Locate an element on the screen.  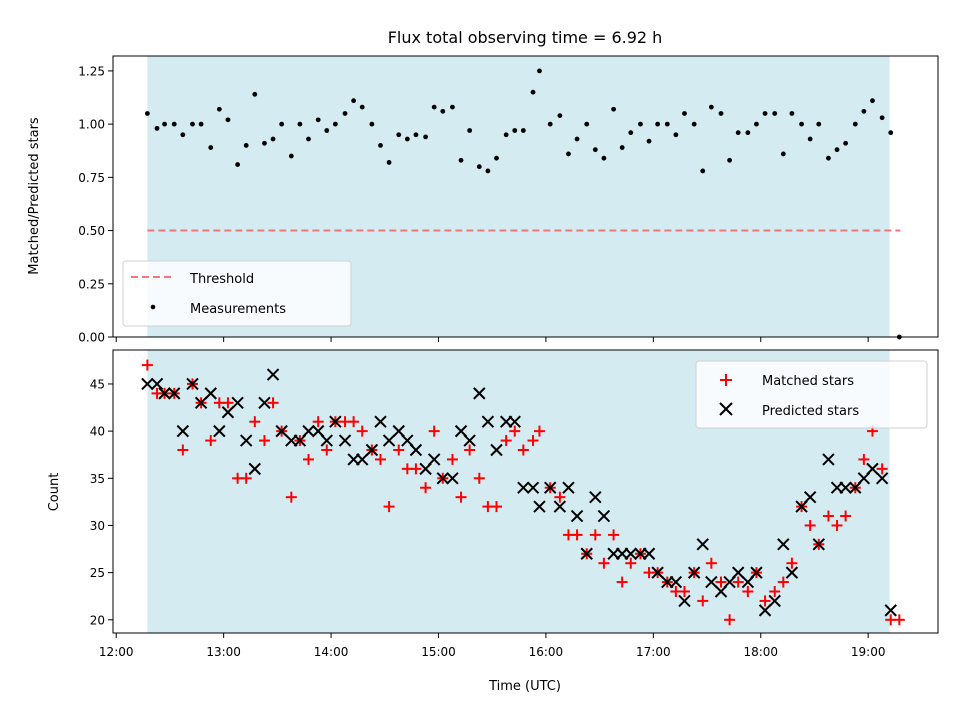
legend-measurements-swatch is located at coordinates (153, 307).